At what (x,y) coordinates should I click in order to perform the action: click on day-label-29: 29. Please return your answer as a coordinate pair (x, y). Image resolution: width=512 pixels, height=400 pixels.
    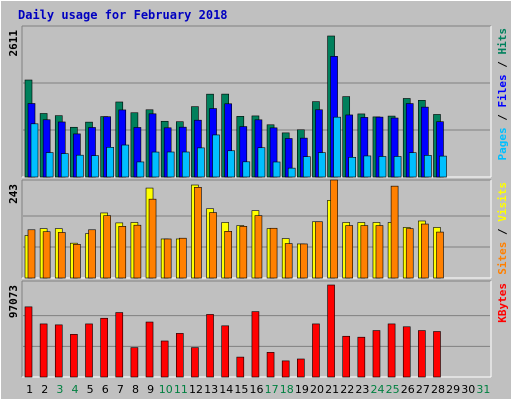
    Looking at the image, I should click on (453, 389).